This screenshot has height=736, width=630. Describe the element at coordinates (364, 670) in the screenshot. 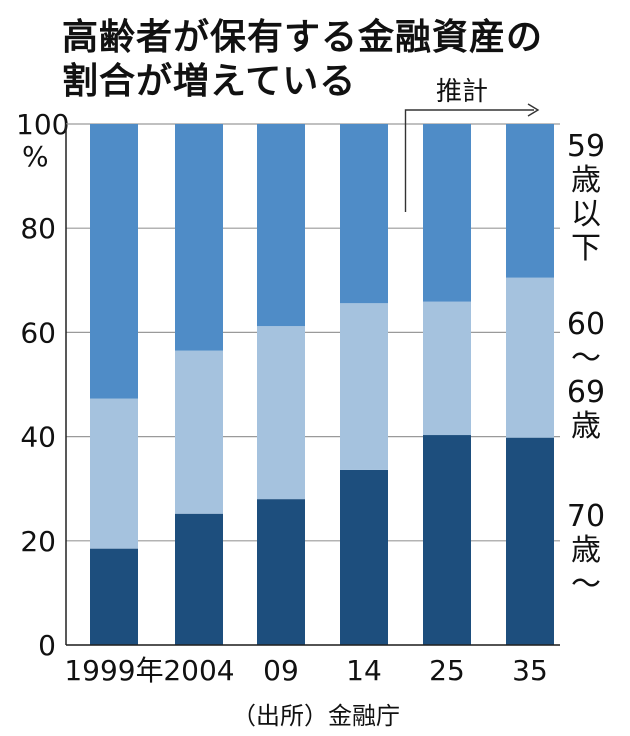

I see `x-tick-label-3: 14` at that location.